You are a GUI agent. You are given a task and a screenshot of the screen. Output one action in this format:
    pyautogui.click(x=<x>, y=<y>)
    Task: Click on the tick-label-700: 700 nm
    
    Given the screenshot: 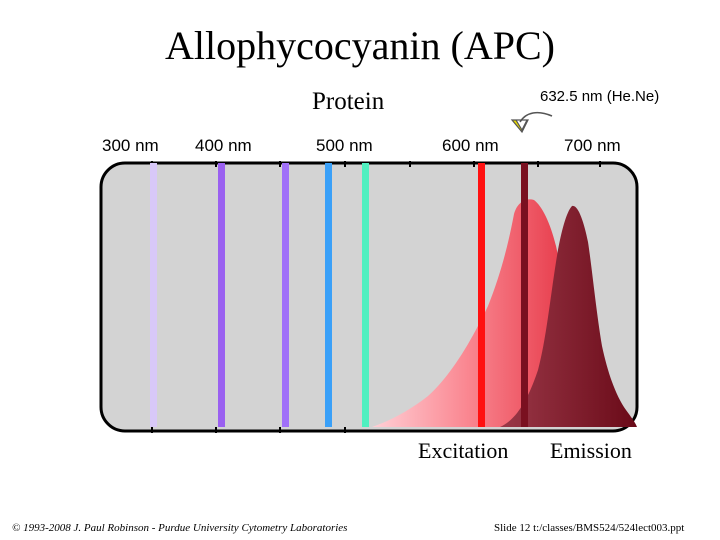 What is the action you would take?
    pyautogui.click(x=592, y=145)
    